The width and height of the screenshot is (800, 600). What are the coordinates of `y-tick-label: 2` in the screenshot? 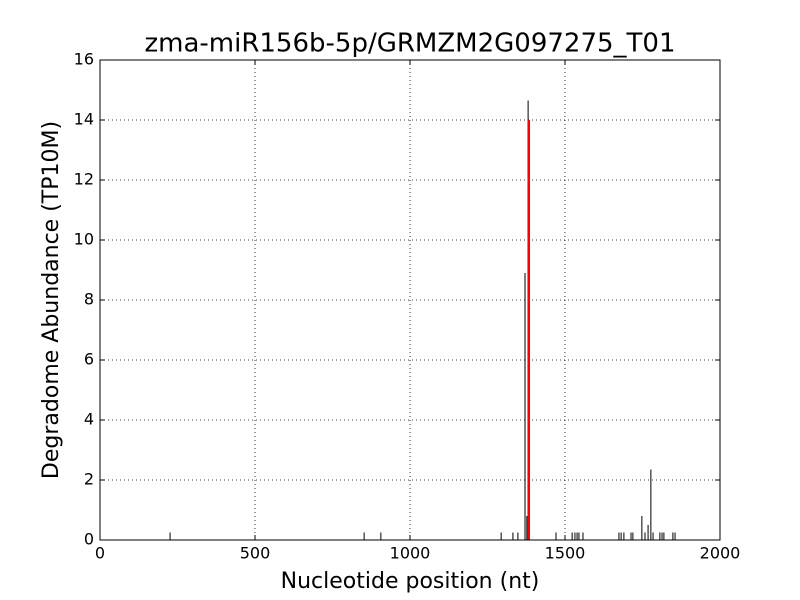 It's located at (89, 479).